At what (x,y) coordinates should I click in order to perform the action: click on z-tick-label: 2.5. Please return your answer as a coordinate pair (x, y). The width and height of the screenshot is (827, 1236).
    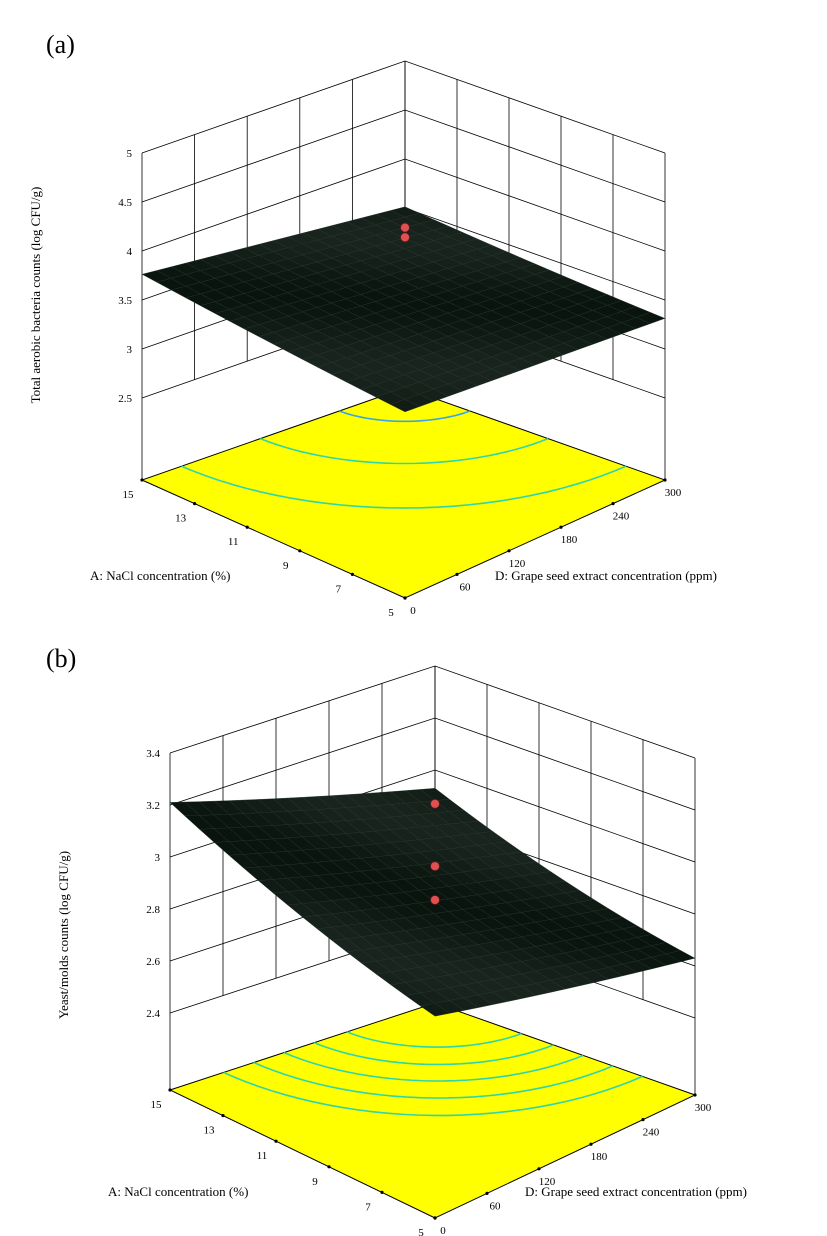
    Looking at the image, I should click on (125, 399).